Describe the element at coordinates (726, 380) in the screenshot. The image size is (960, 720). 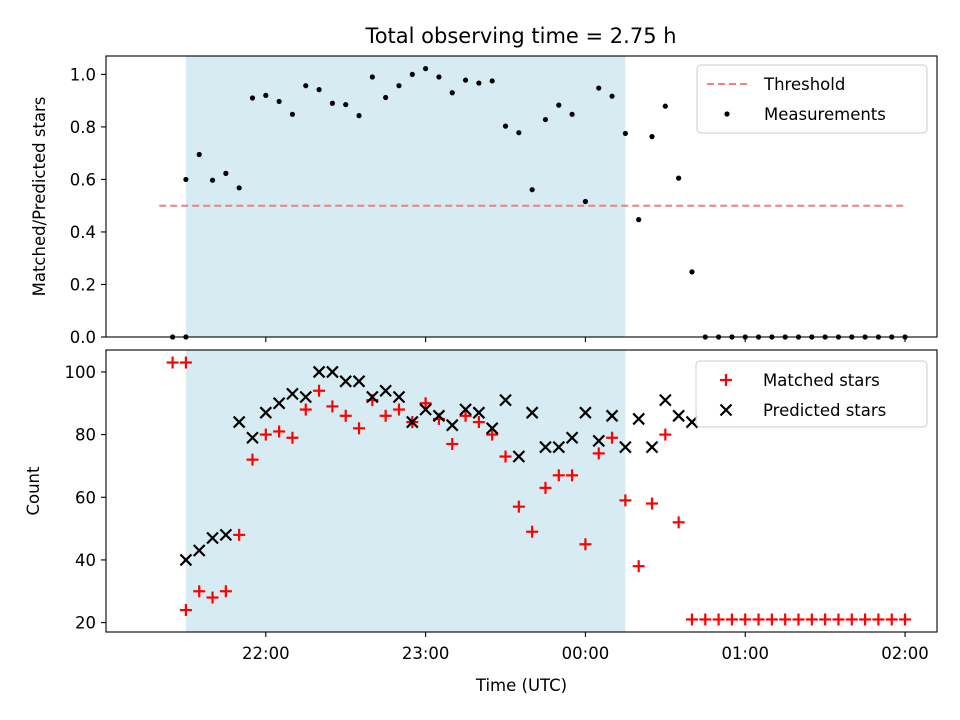
I see `legend-marker-matched` at that location.